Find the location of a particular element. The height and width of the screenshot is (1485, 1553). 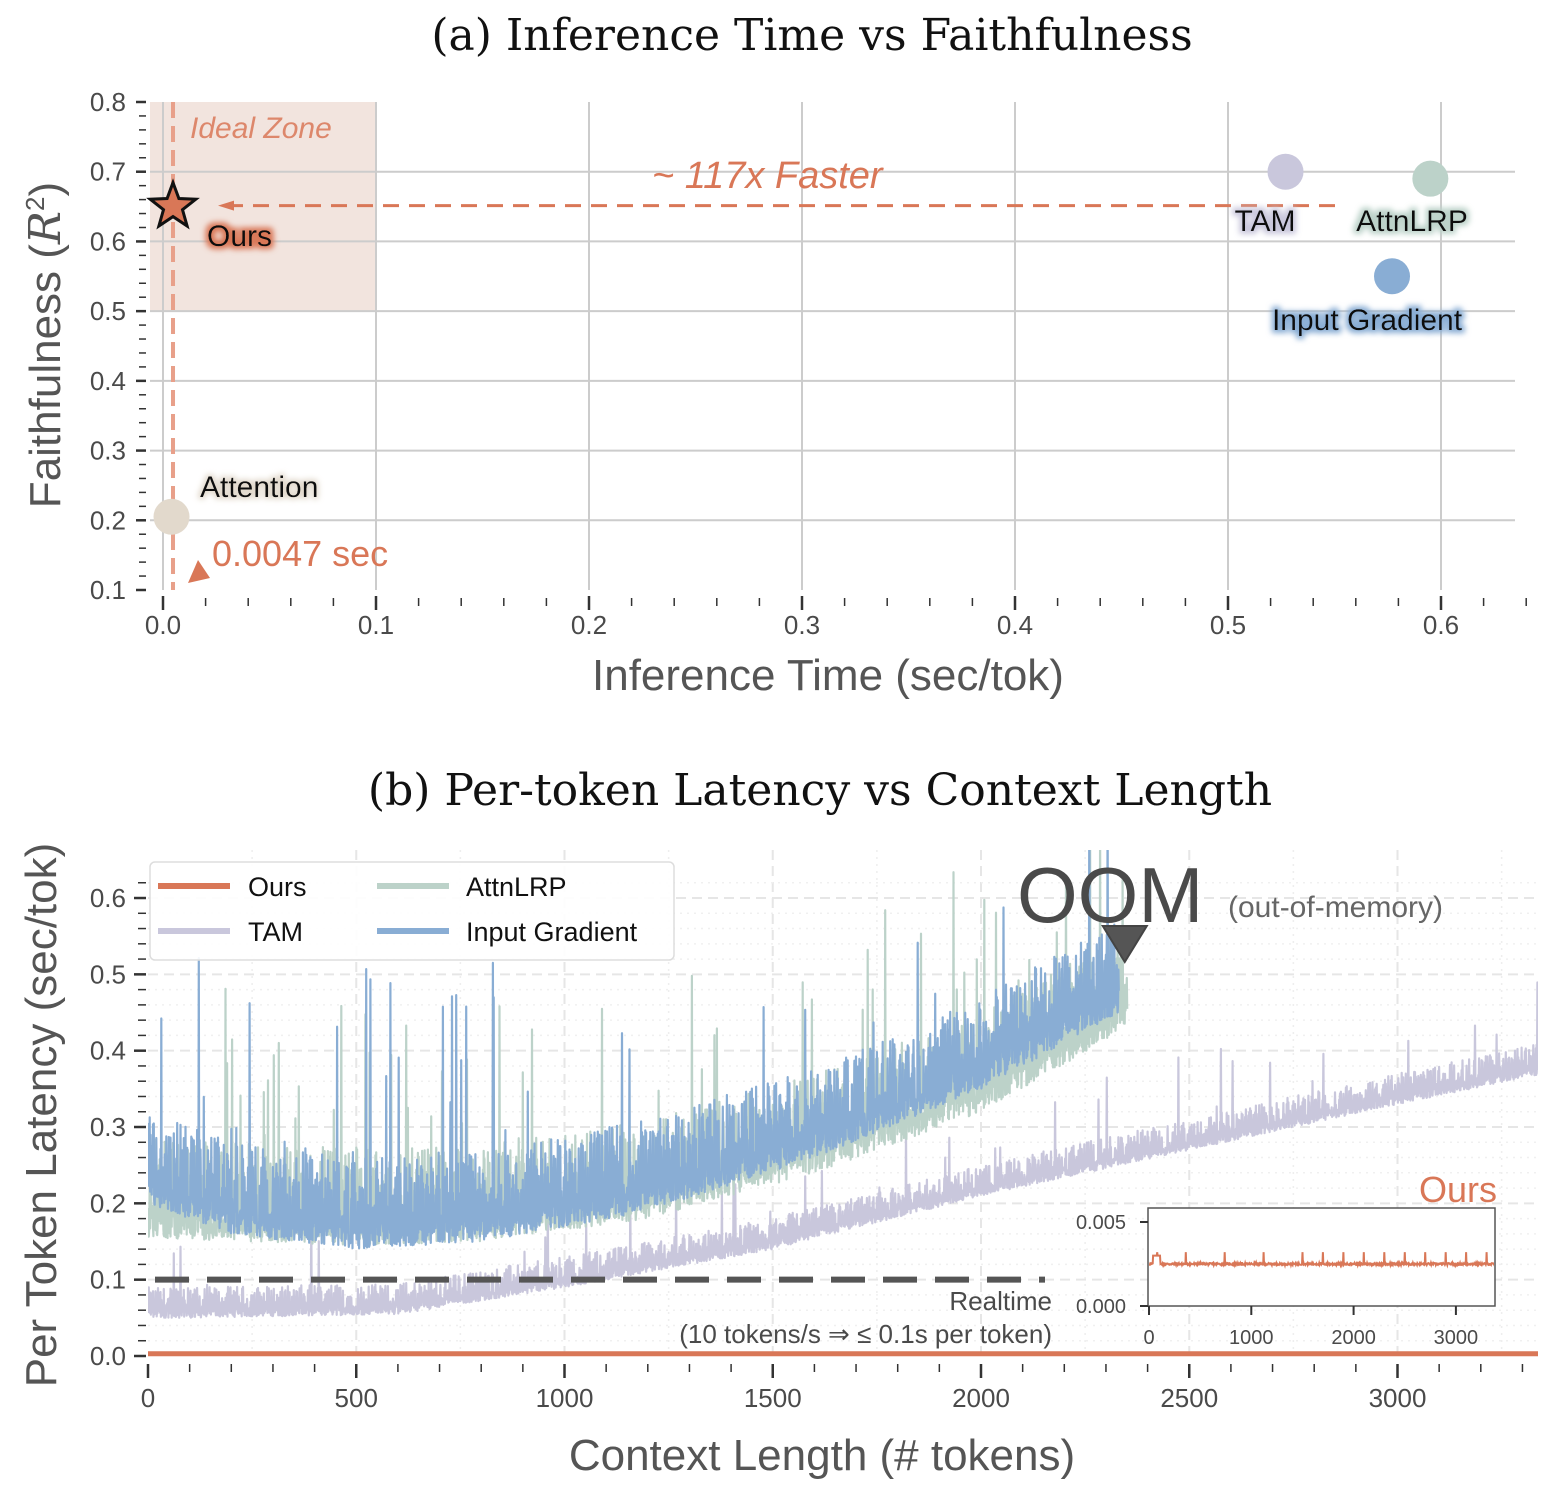

legend-frame is located at coordinates (412, 911).